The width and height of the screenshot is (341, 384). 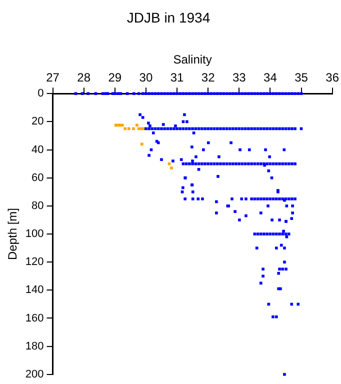 What do you see at coordinates (34, 234) in the screenshot?
I see `y-tick-label: 100` at bounding box center [34, 234].